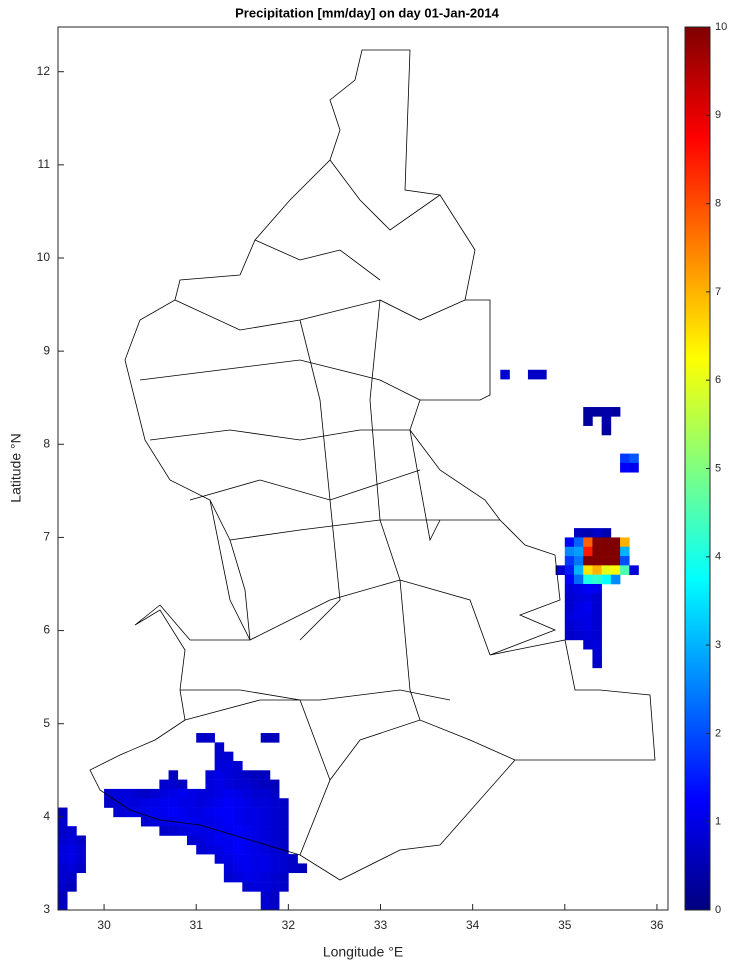  Describe the element at coordinates (565, 925) in the screenshot. I see `x-tick-label: 35` at that location.